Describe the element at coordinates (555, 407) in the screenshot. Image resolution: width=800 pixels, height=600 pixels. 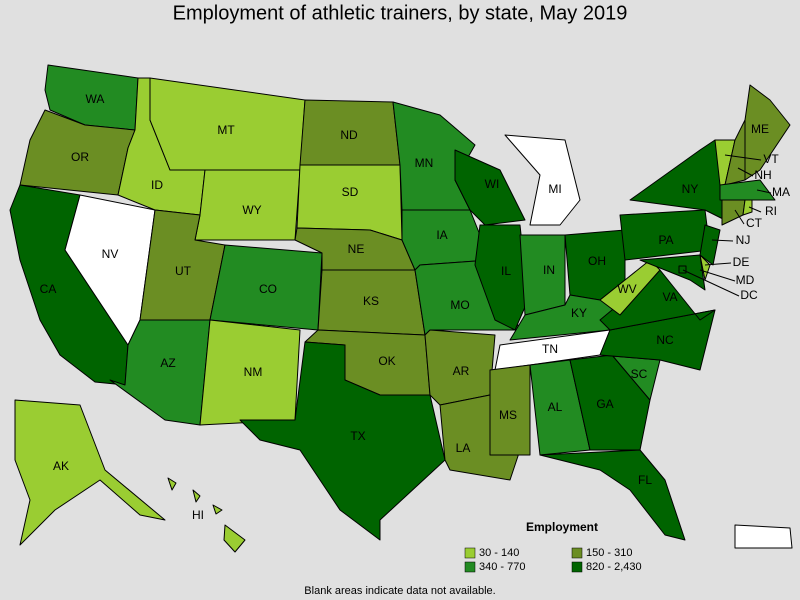
I see `state-label: AL` at that location.